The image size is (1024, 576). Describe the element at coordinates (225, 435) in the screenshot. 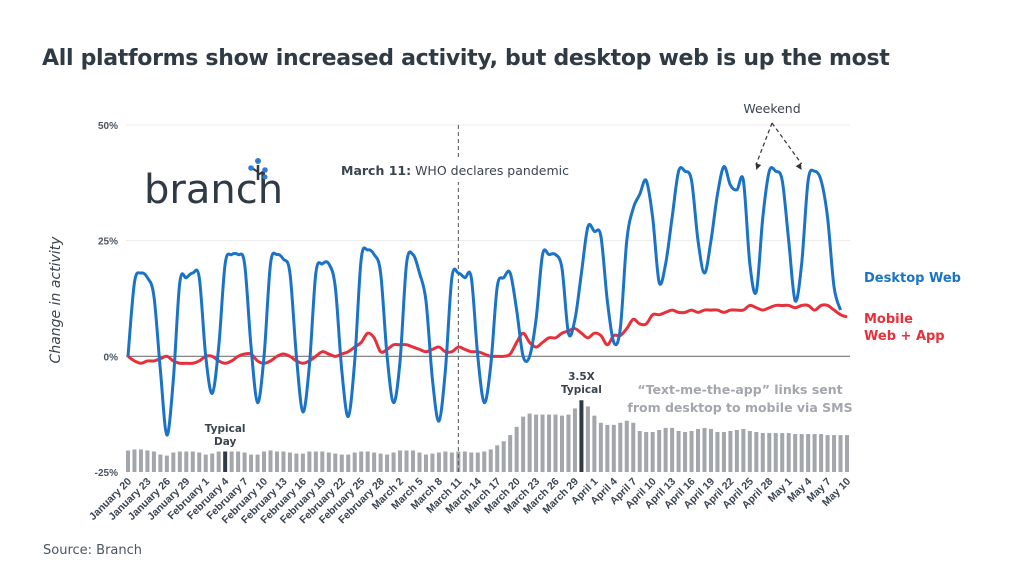

I see `typical-day-annotation: Typical Day` at that location.